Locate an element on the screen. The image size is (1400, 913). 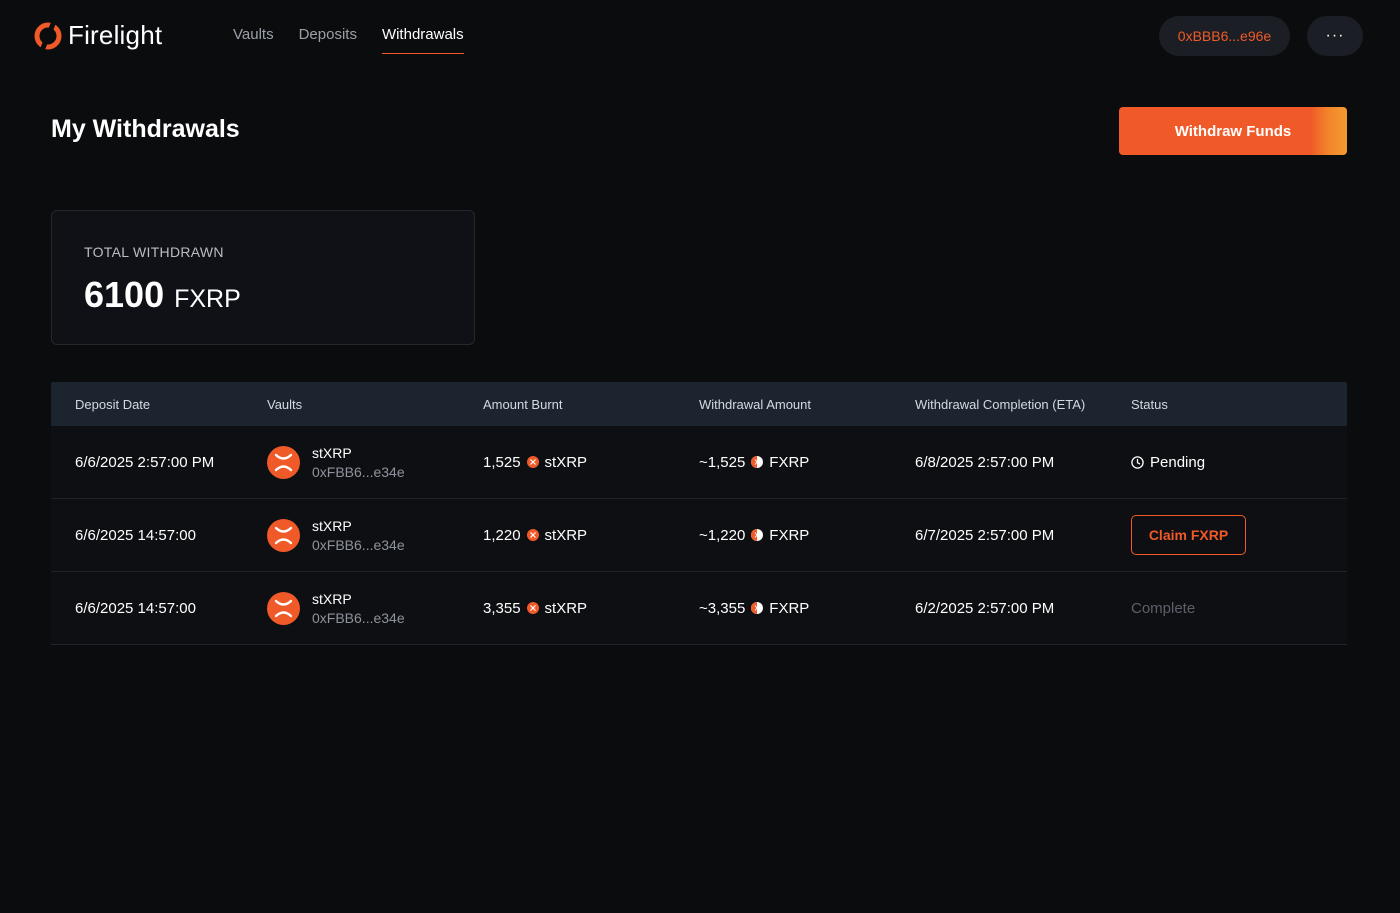
amount-burnt: 3,355 stXRP is located at coordinates (591, 608).